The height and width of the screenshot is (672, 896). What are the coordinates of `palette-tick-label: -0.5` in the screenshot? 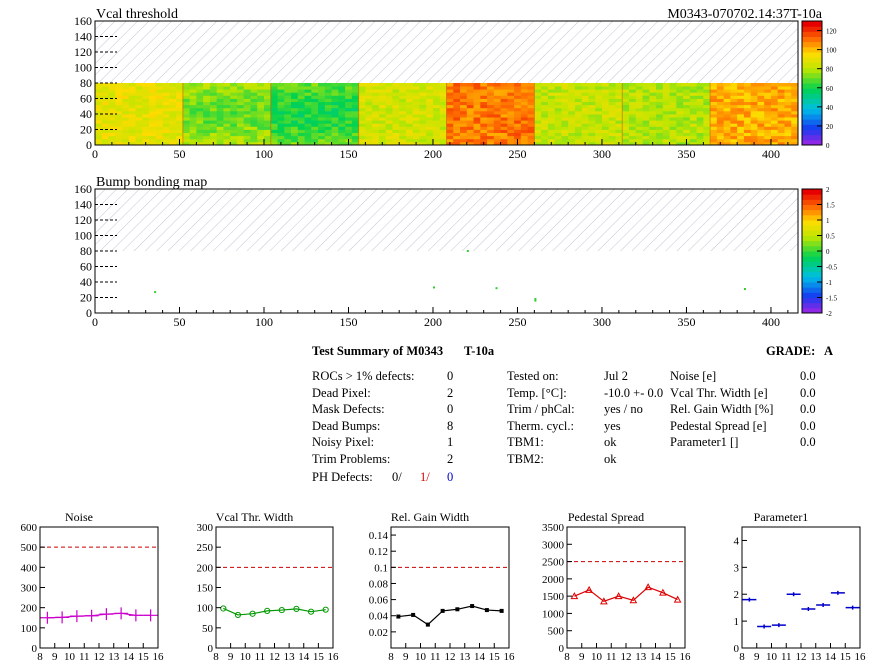 It's located at (832, 268).